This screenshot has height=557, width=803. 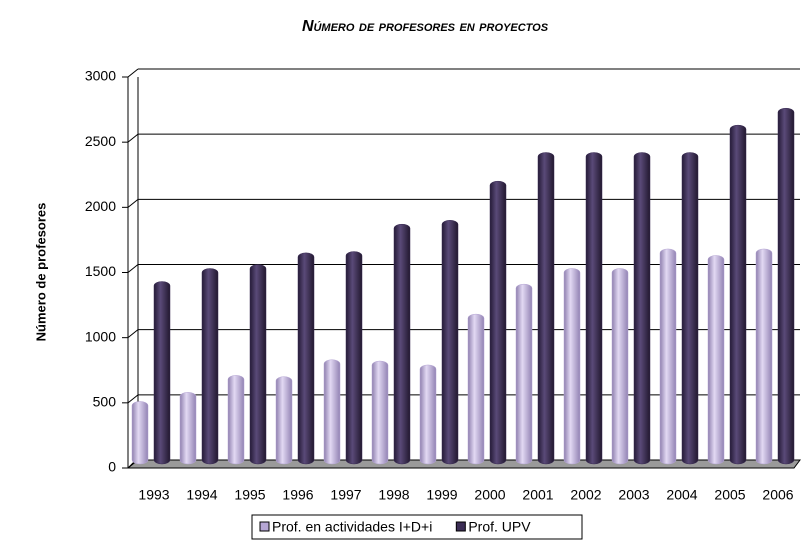 I want to click on x-tick-label: 2003, so click(x=633, y=495).